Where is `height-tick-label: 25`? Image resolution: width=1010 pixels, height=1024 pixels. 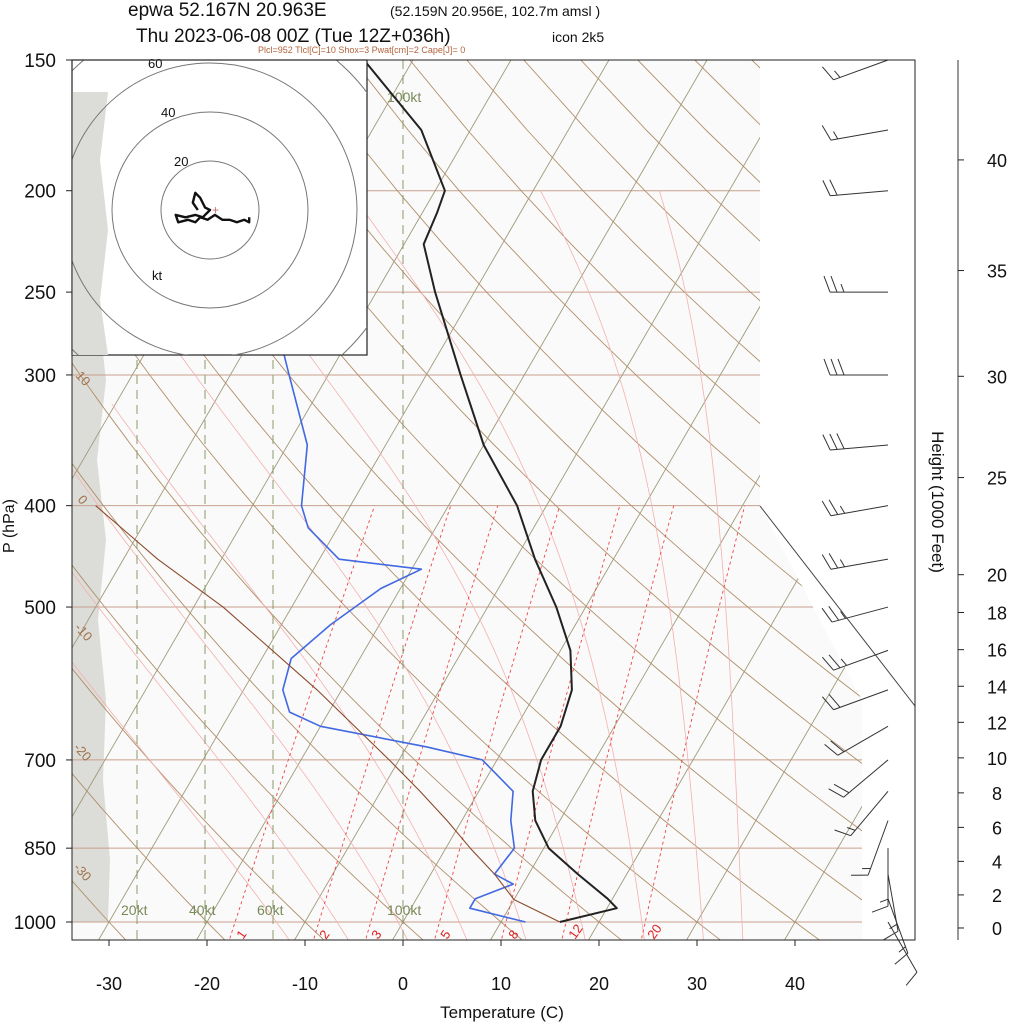
height-tick-label: 25 is located at coordinates (997, 479).